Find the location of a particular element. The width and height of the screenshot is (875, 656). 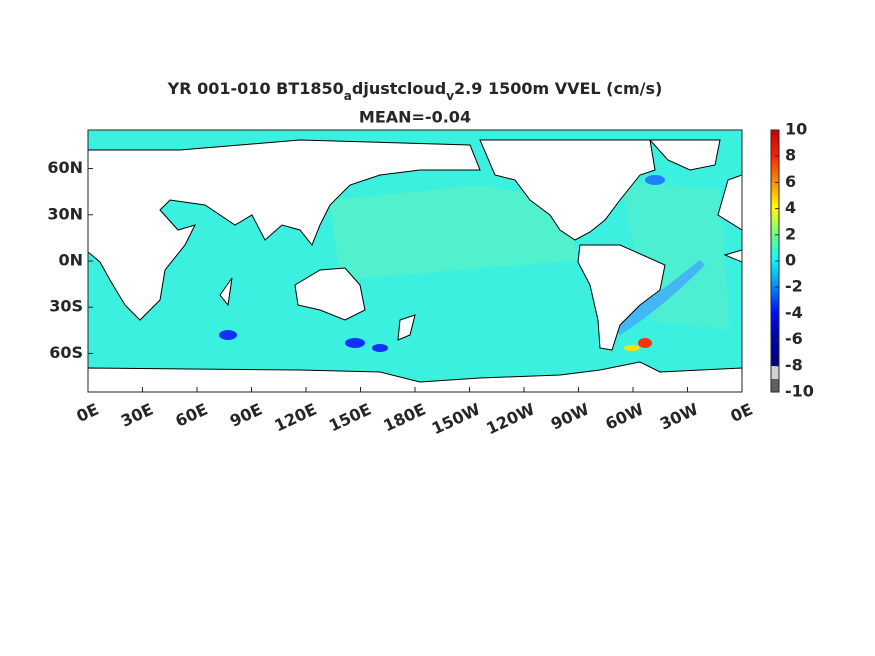

colorbar-tick-label: 4 is located at coordinates (790, 207).